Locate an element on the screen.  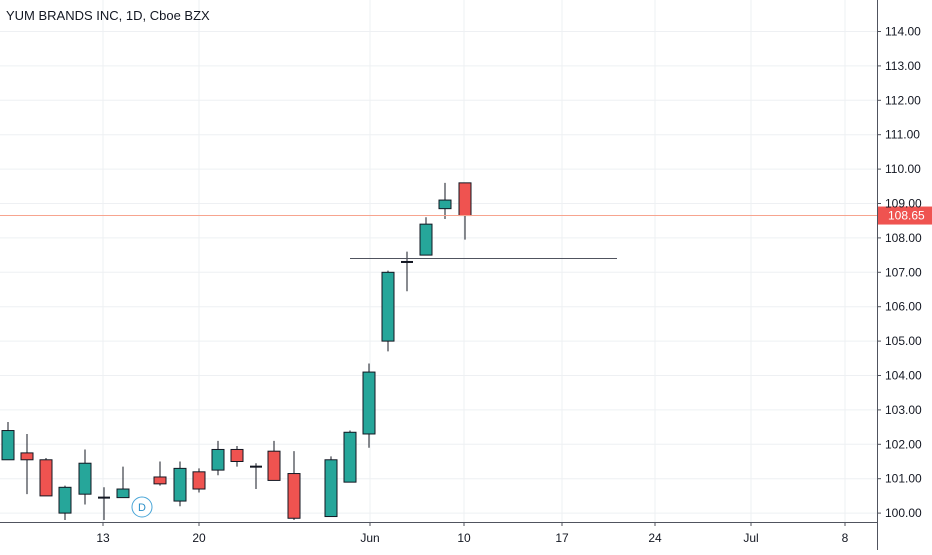
x-tick-label: Jul is located at coordinates (750, 538).